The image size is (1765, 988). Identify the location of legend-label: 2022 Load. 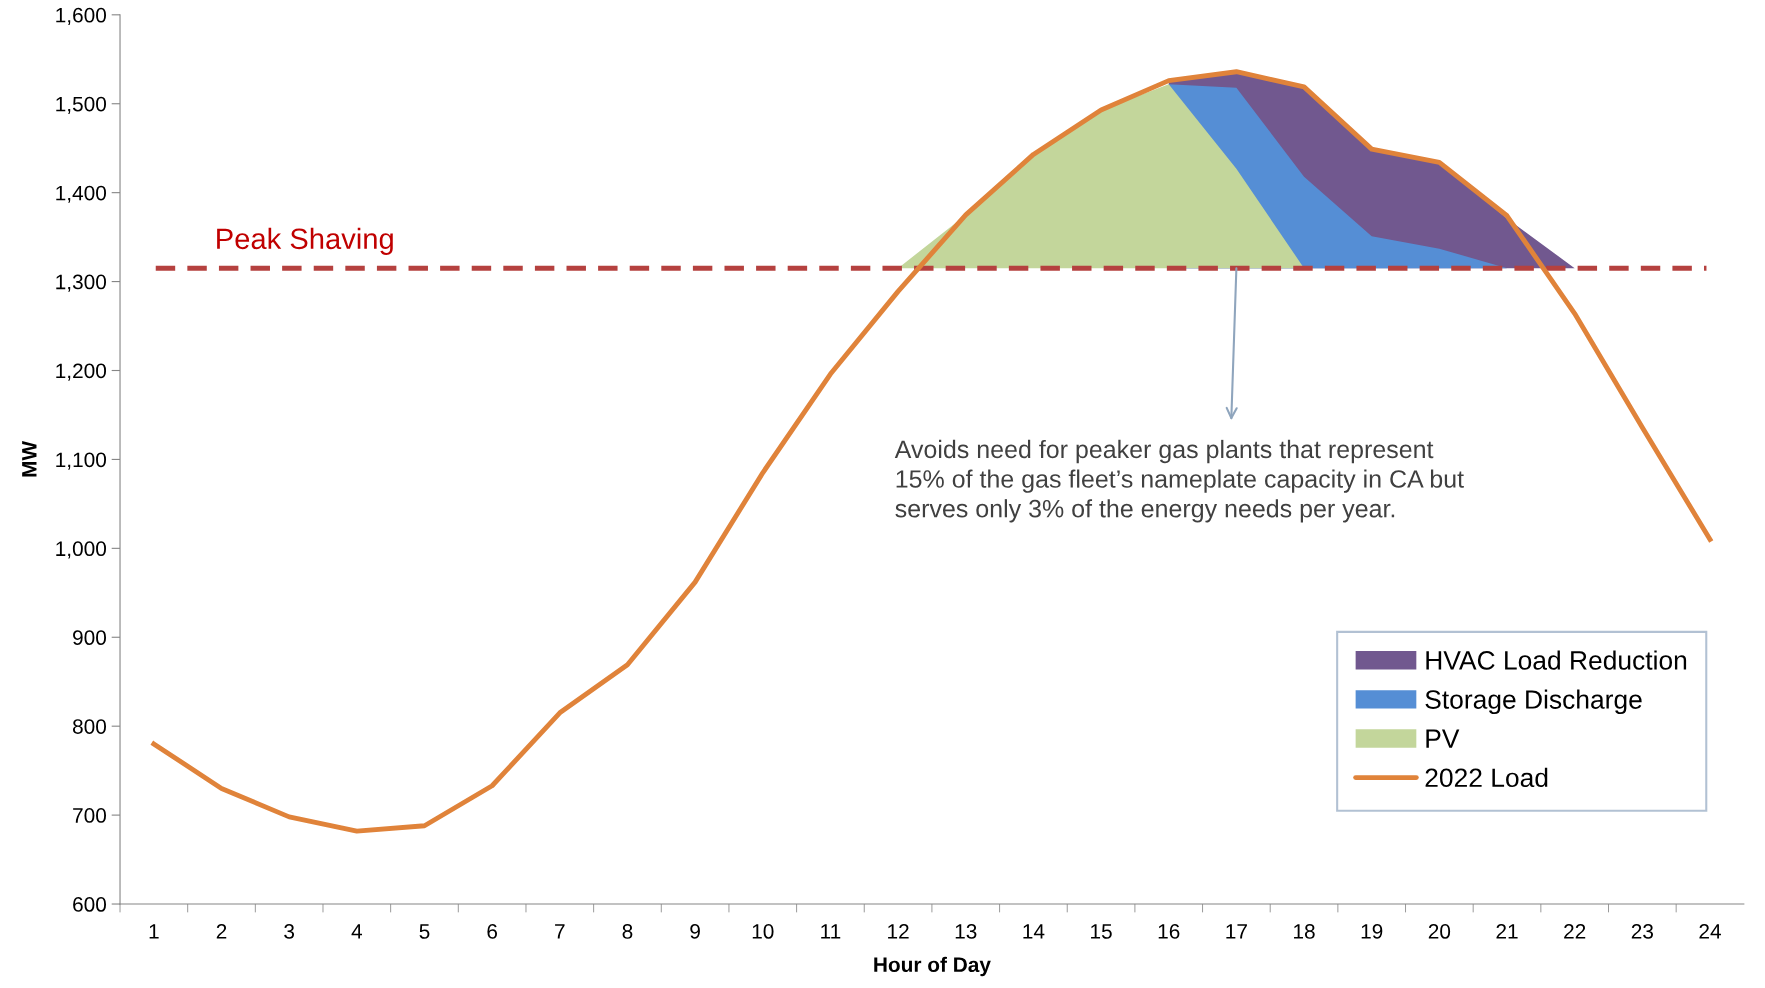
(1486, 777).